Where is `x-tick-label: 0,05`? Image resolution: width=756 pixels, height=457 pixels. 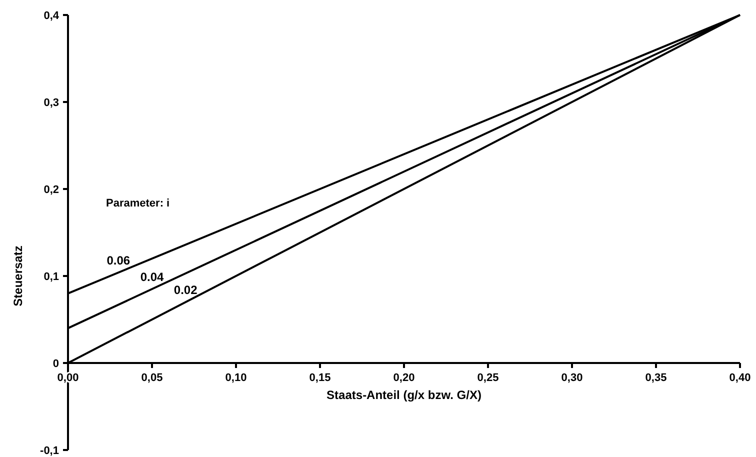
x-tick-label: 0,05 is located at coordinates (152, 378).